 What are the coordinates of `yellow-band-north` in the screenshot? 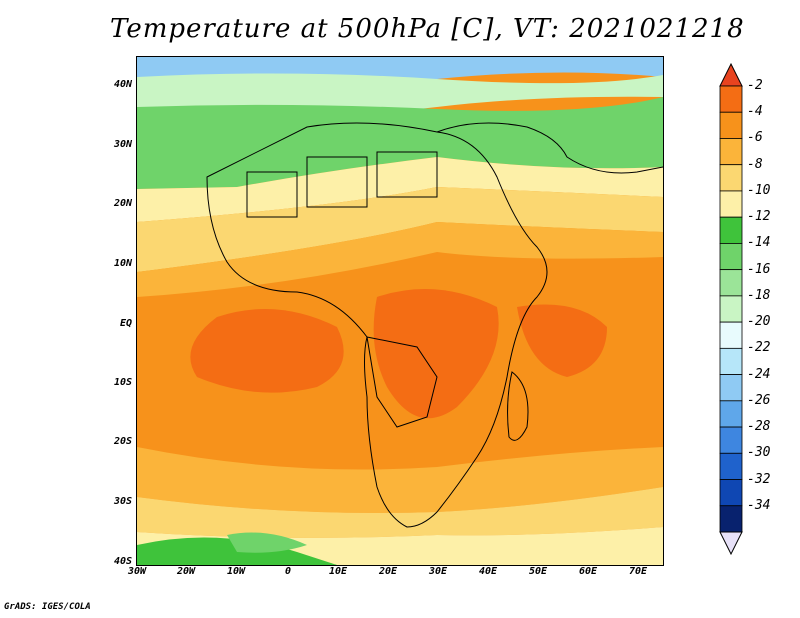 It's located at (400, 229).